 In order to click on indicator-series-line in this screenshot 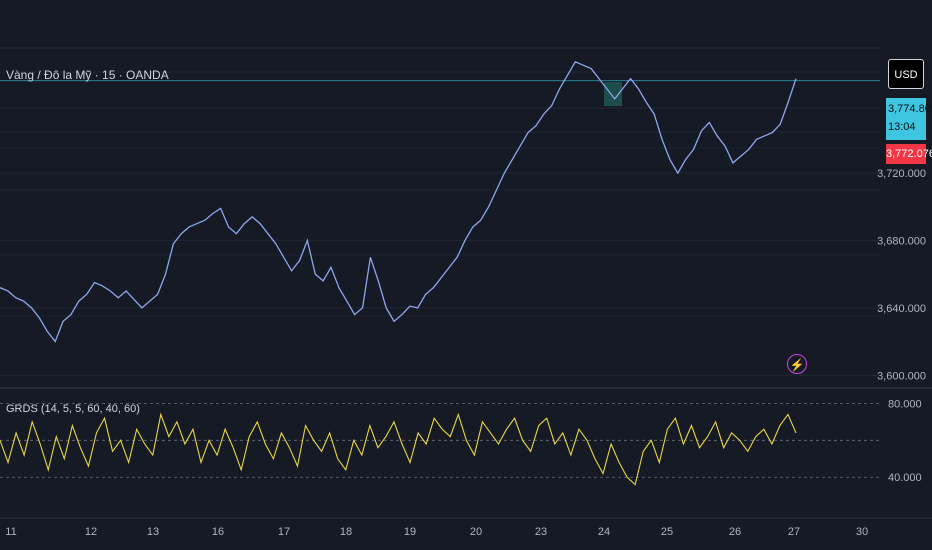, I will do `click(398, 449)`.